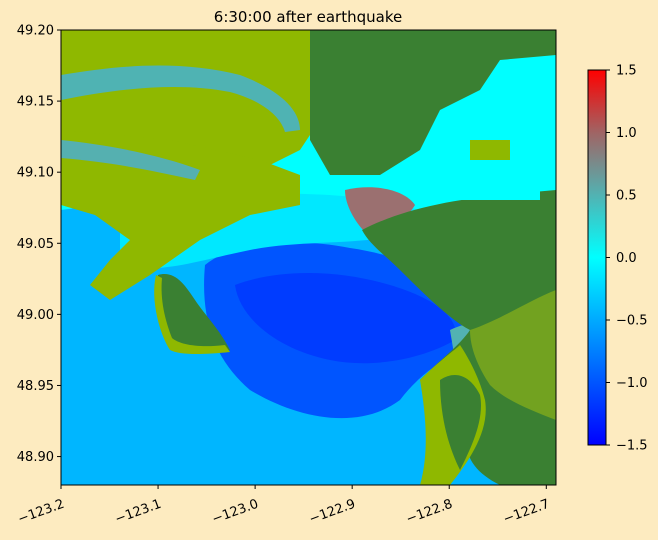 Image resolution: width=658 pixels, height=540 pixels. I want to click on land-peninsula-edge, so click(192, 315).